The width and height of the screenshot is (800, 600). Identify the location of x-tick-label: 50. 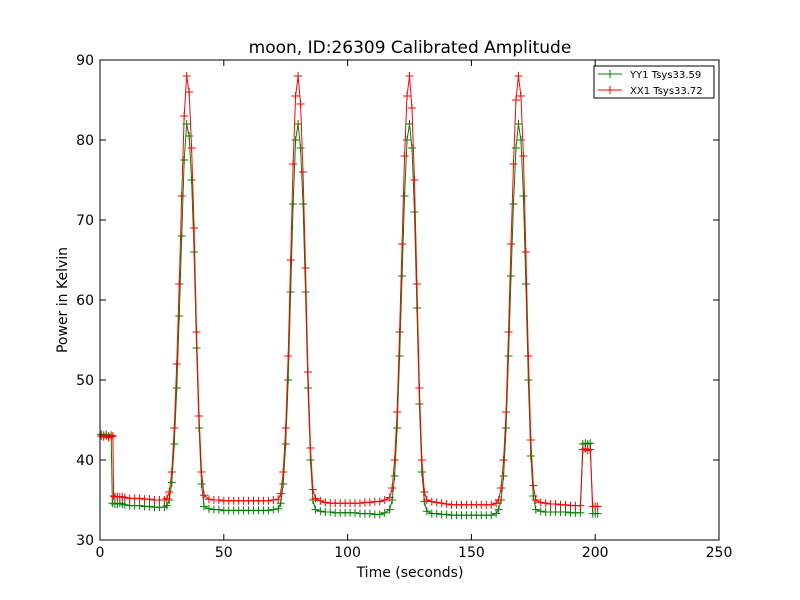
(224, 553).